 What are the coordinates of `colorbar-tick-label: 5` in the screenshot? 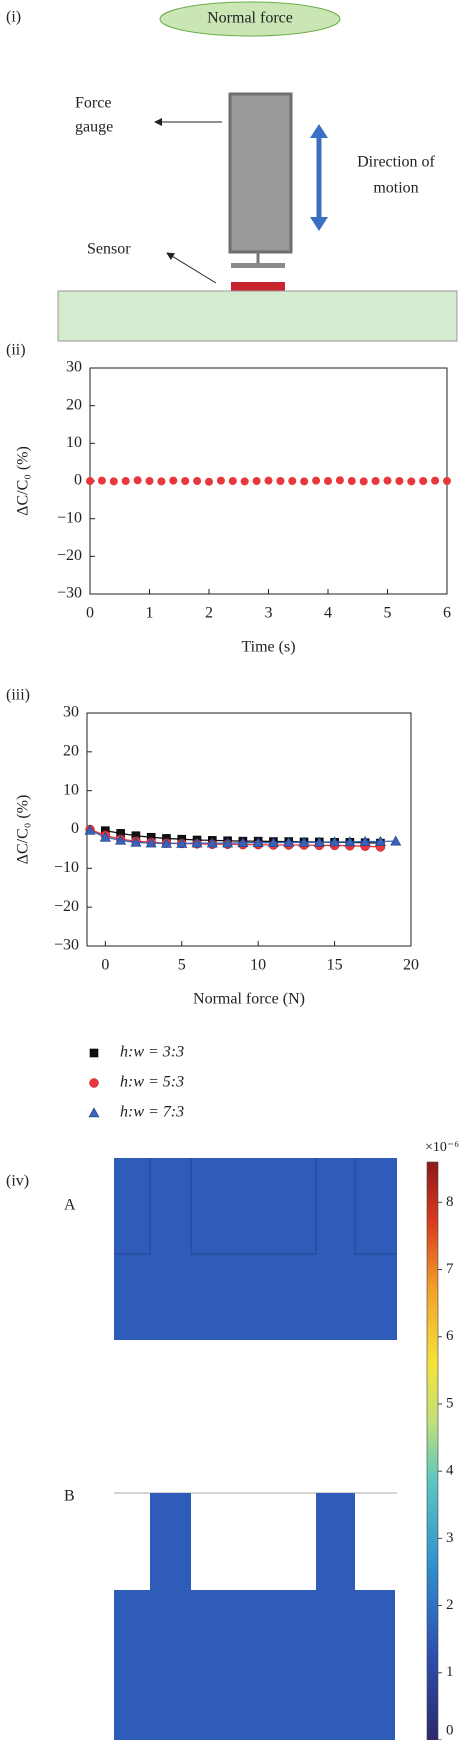 It's located at (450, 1403).